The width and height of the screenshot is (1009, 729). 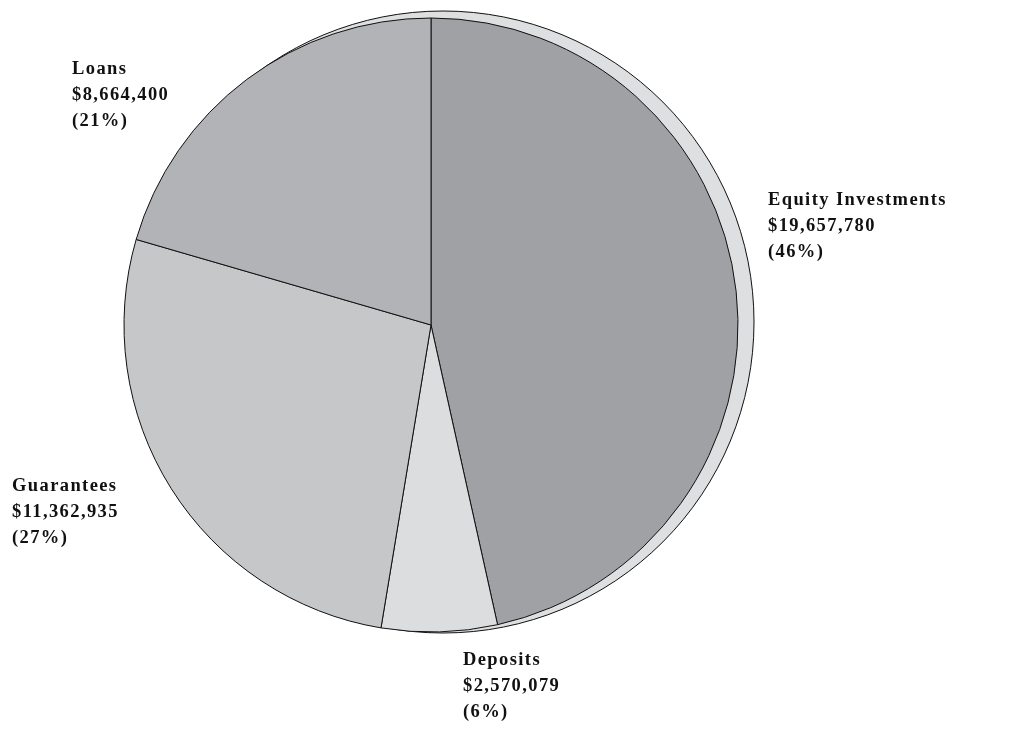 What do you see at coordinates (100, 68) in the screenshot?
I see `slice-label: Loans` at bounding box center [100, 68].